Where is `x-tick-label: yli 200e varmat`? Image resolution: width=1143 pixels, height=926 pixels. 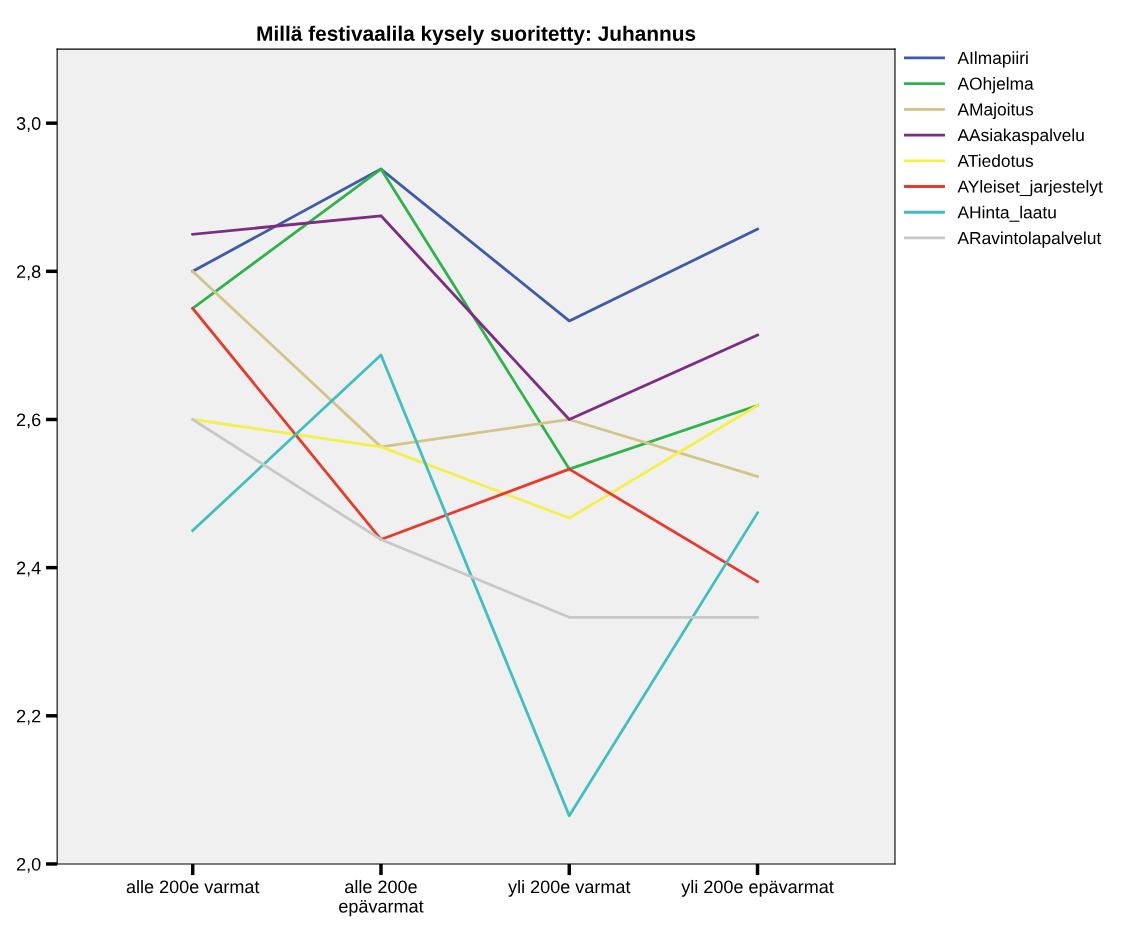 x-tick-label: yli 200e varmat is located at coordinates (569, 888).